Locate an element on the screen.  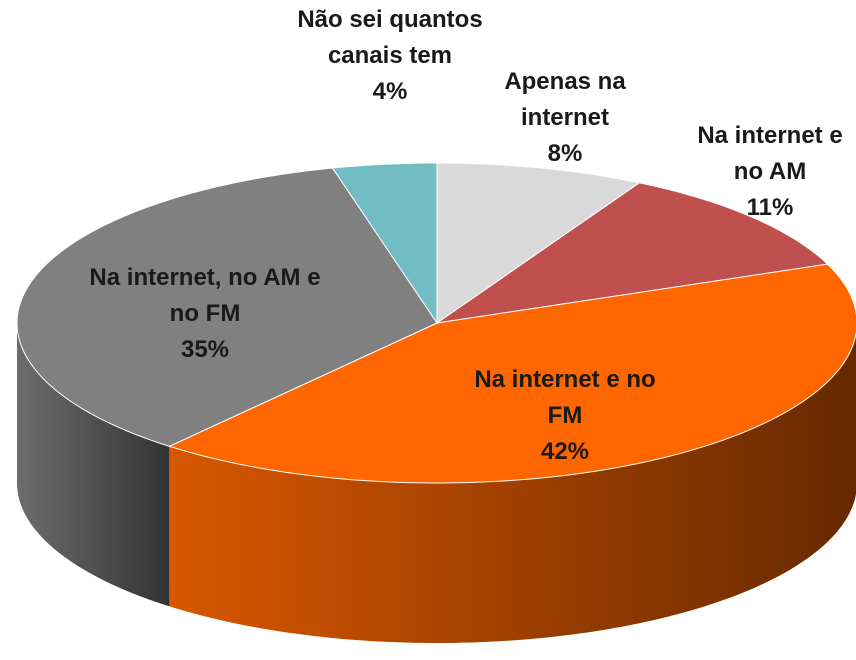
category-label: Apenas na internet is located at coordinates (565, 99).